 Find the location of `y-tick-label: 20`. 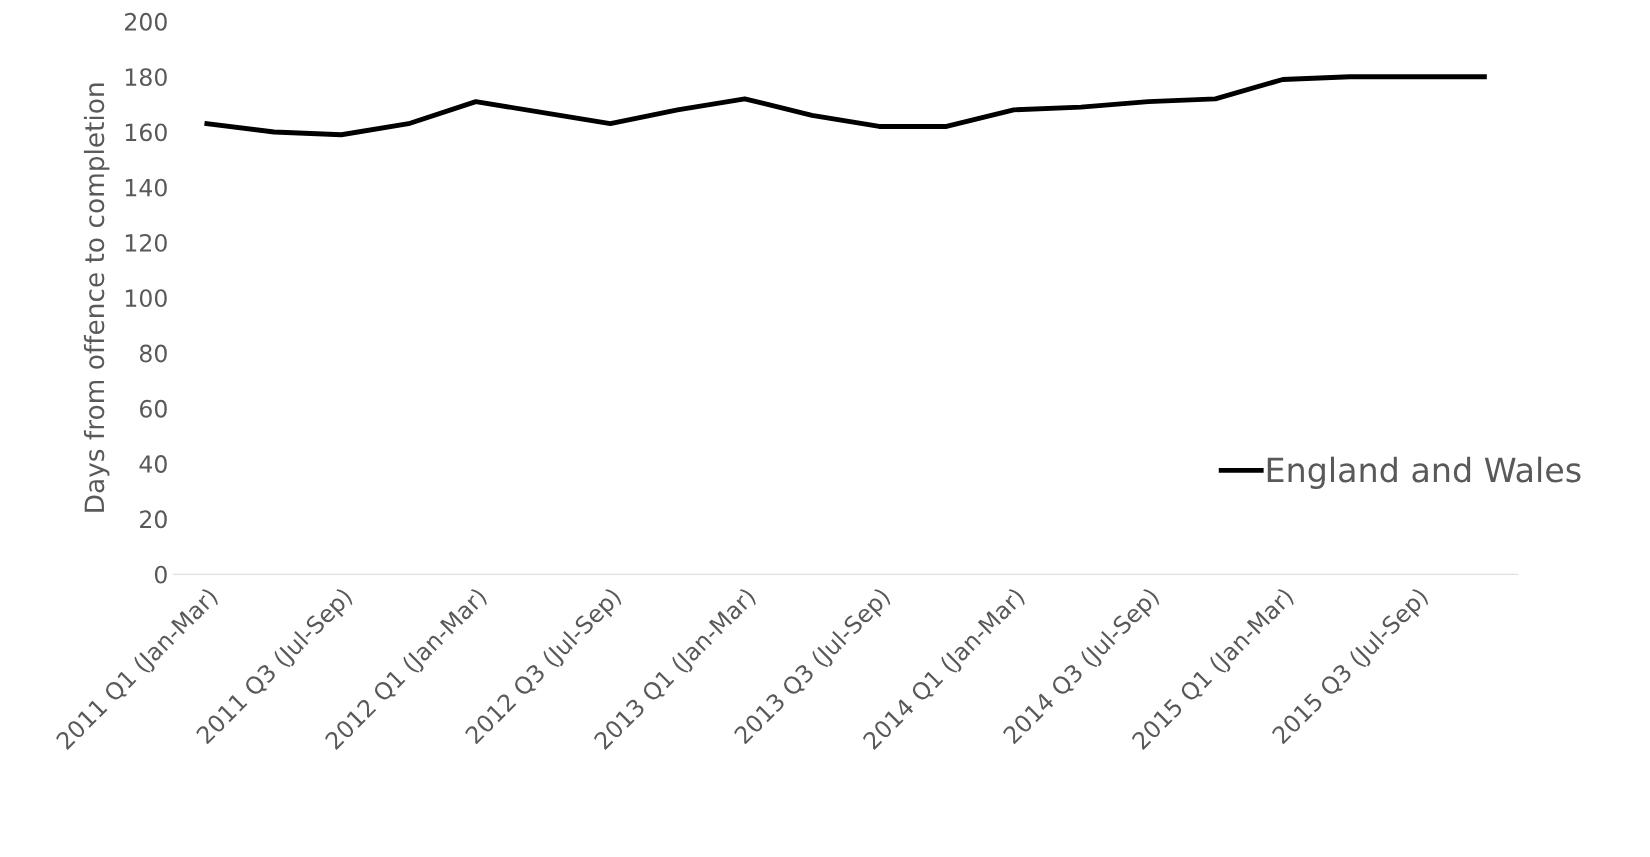

y-tick-label: 20 is located at coordinates (153, 519).